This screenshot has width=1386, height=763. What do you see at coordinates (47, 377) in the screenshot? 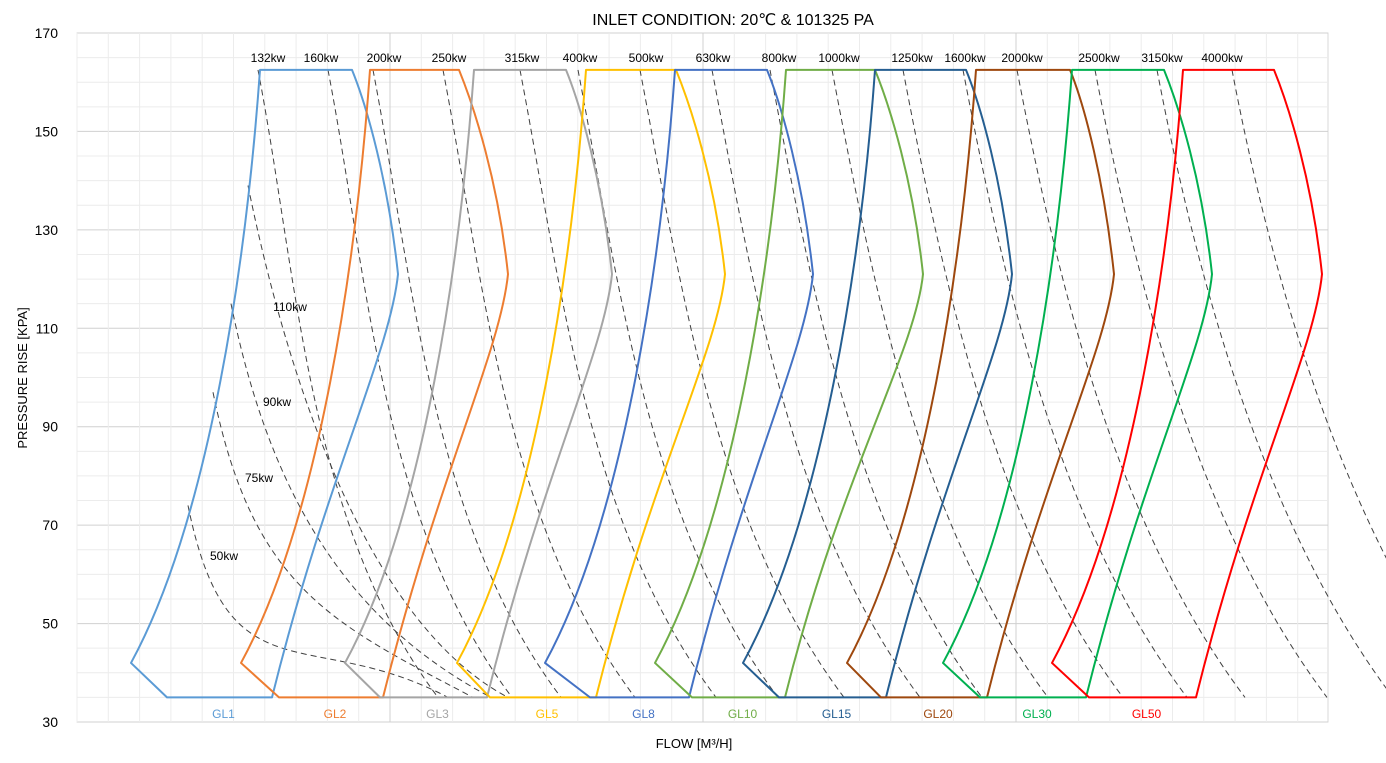
I see `y-tick-labels: 30 50 70 90 110 130 150 170` at bounding box center [47, 377].